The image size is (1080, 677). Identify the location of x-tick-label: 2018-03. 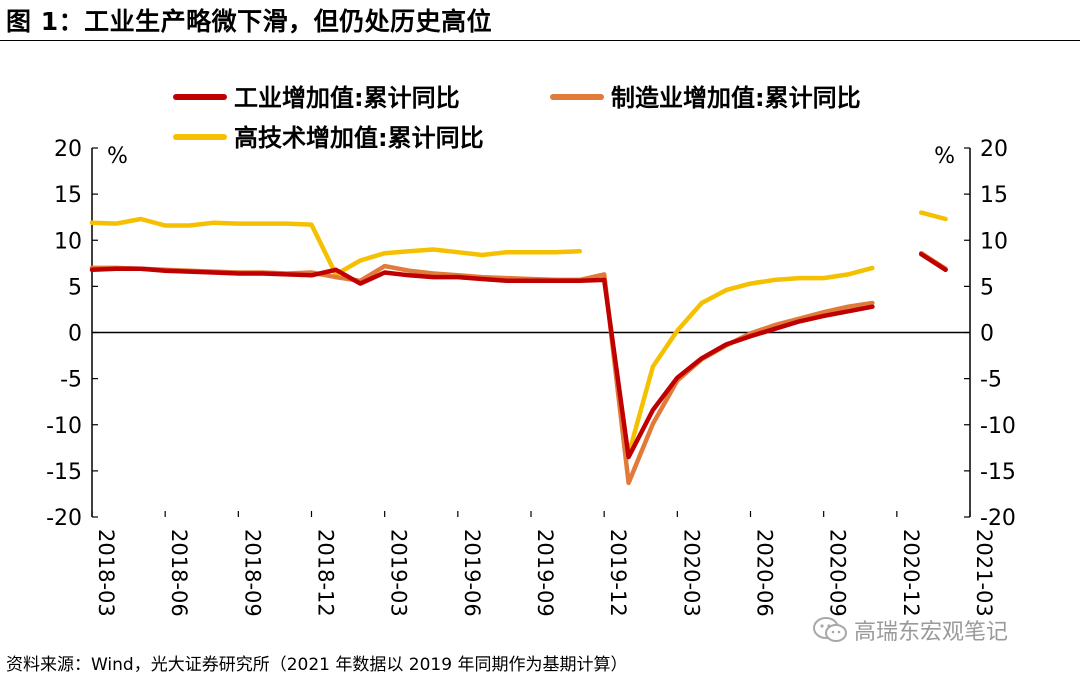
(106, 573).